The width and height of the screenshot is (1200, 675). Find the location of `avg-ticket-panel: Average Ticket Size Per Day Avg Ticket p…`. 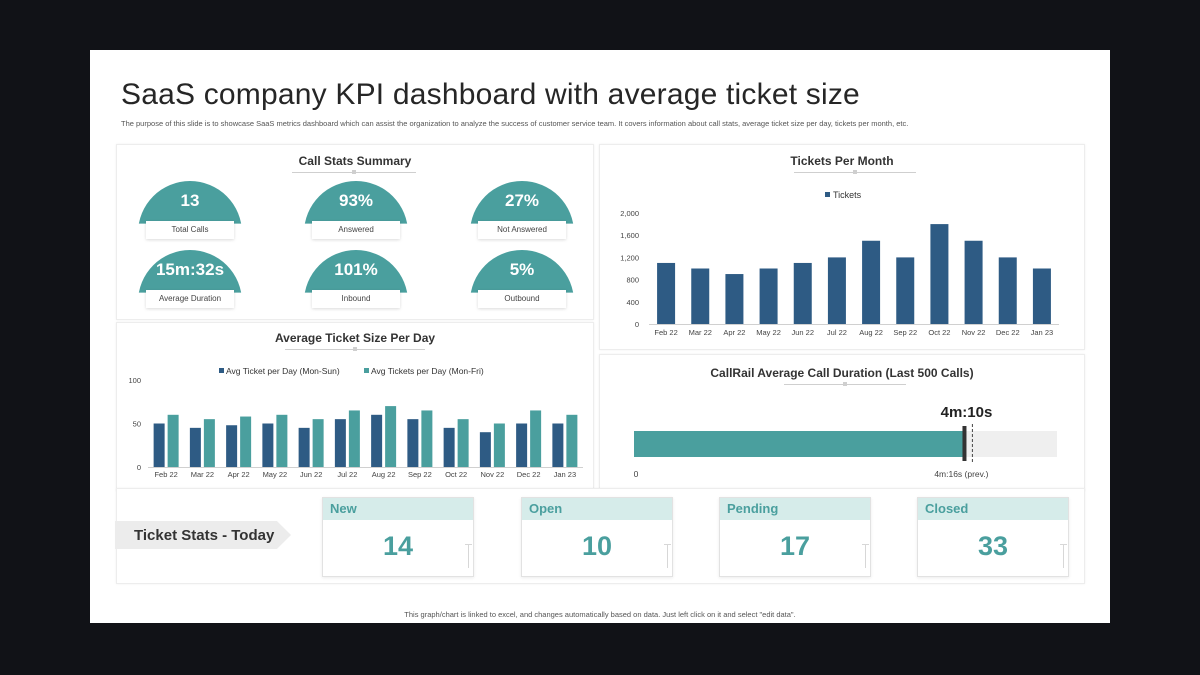

avg-ticket-panel: Average Ticket Size Per Day Avg Ticket p… is located at coordinates (355, 407).